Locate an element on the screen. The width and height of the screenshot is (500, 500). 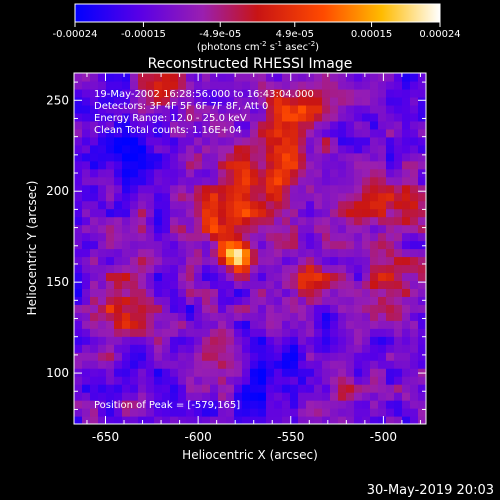
x-axis-label: Heliocentric X (arcsec) is located at coordinates (250, 455).